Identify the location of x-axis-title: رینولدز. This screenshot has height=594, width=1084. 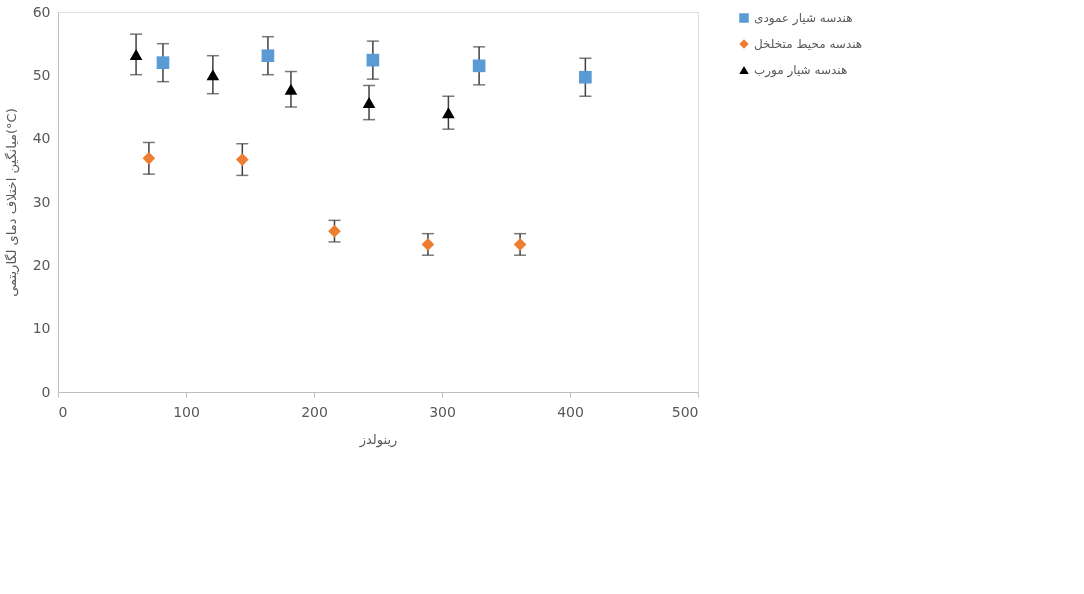
(378, 439).